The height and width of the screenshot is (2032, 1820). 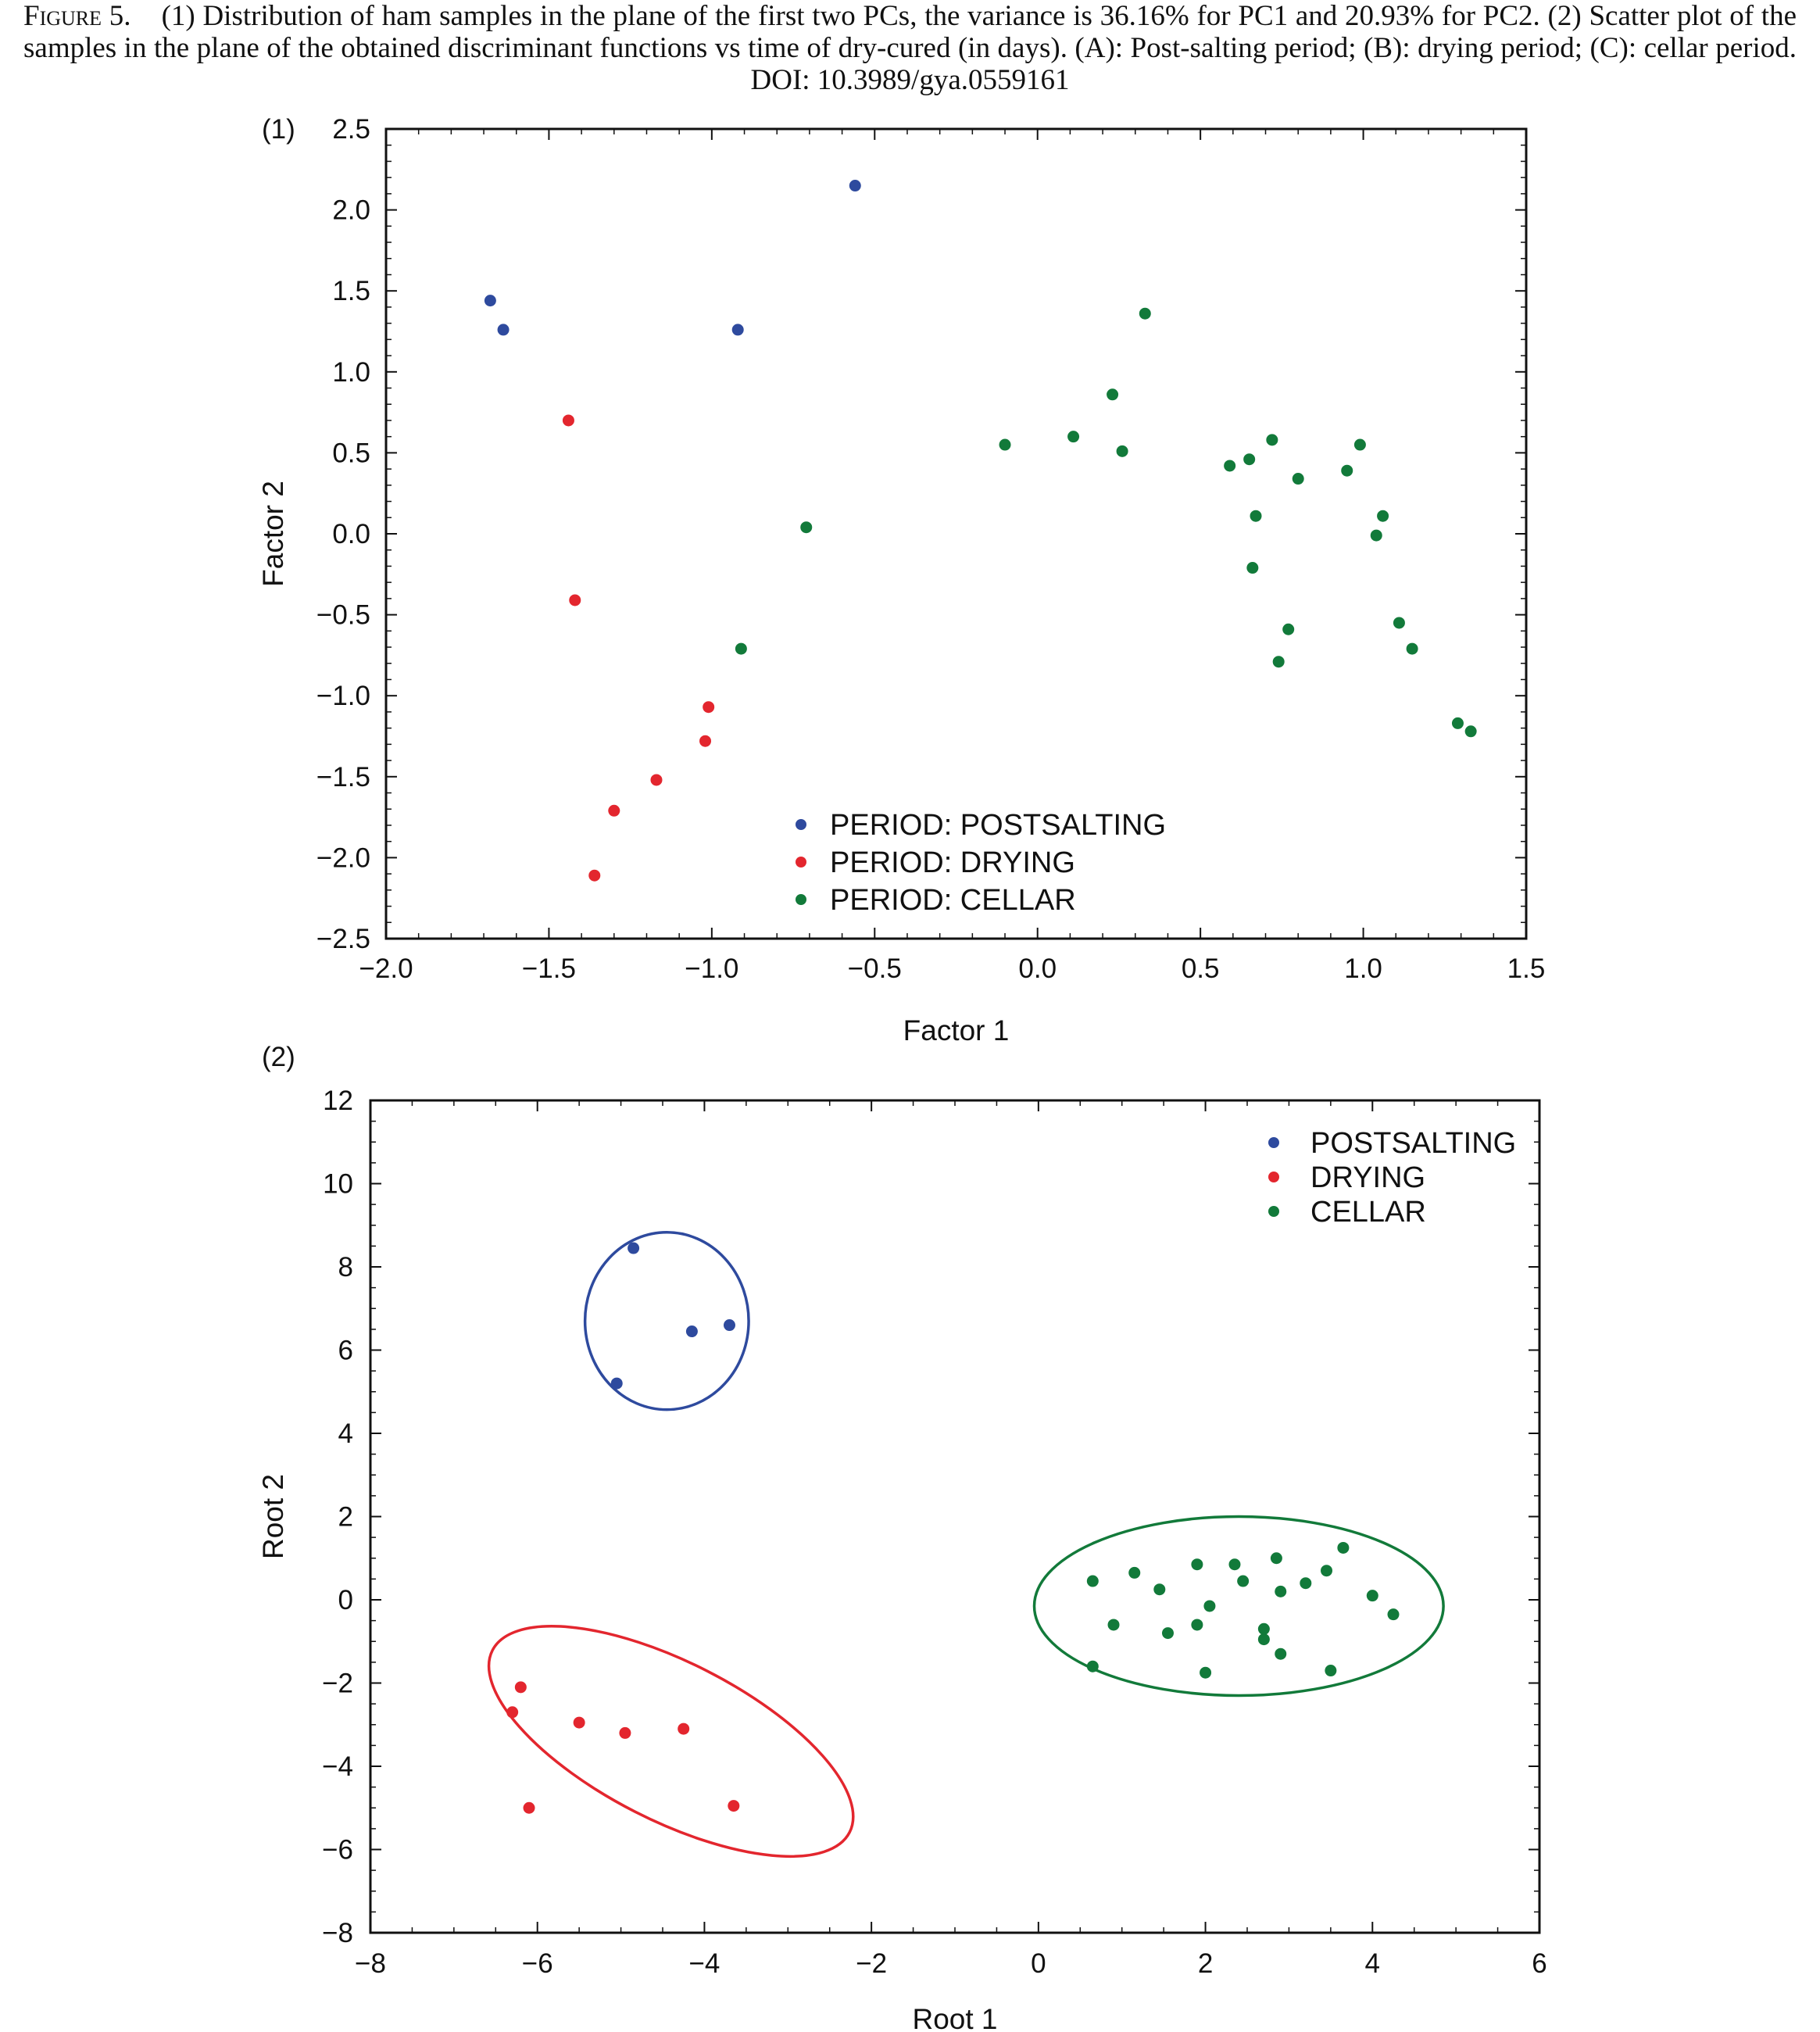 I want to click on panel-2-y-tick-label: 6, so click(x=345, y=1351).